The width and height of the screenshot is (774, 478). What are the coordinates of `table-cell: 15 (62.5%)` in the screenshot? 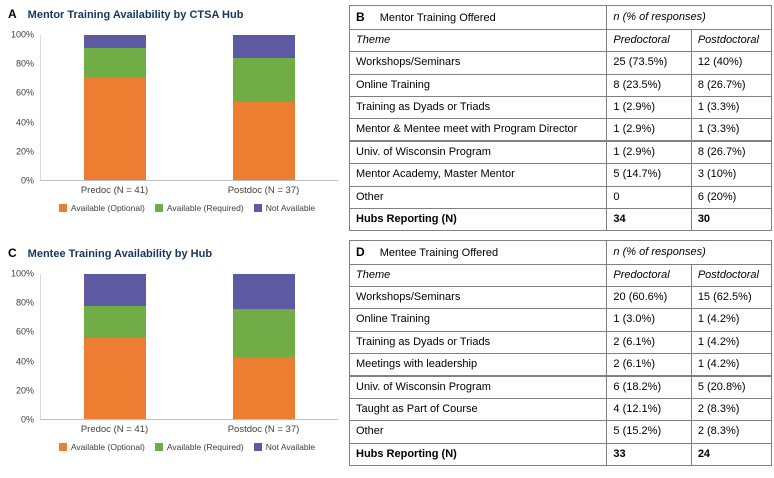 It's located at (731, 298).